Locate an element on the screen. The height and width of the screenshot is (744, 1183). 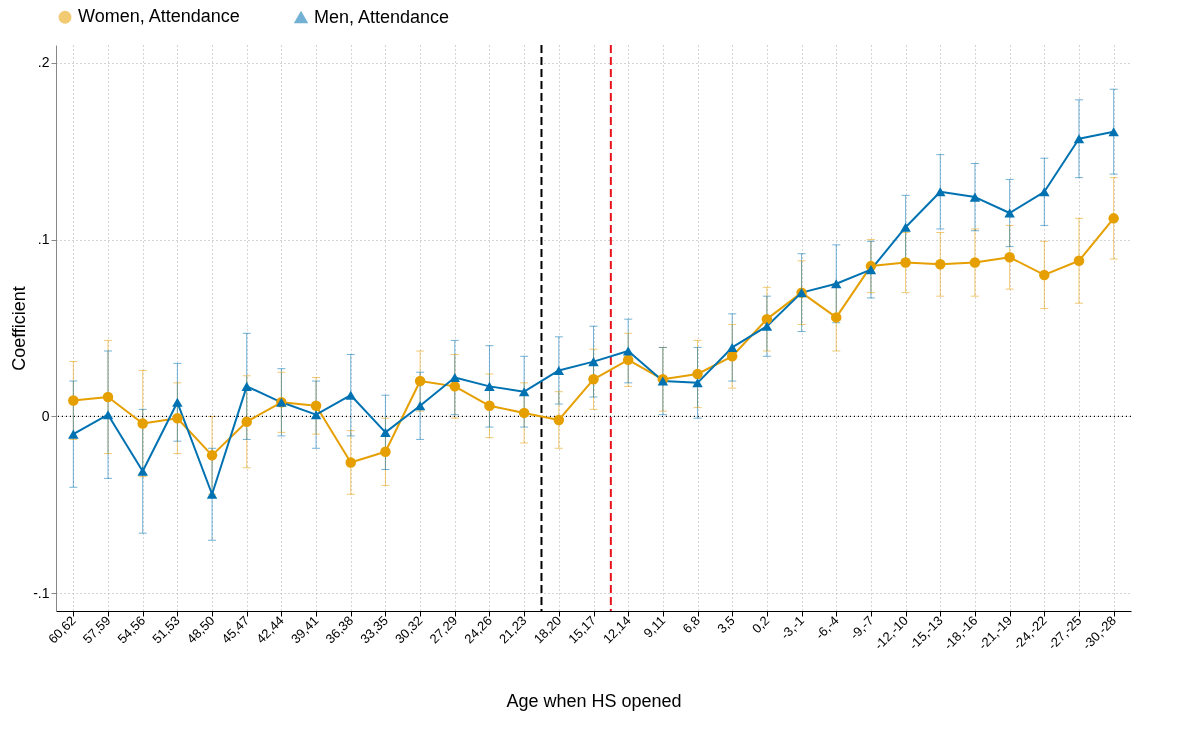
y-tick-label: .1 is located at coordinates (43, 239).